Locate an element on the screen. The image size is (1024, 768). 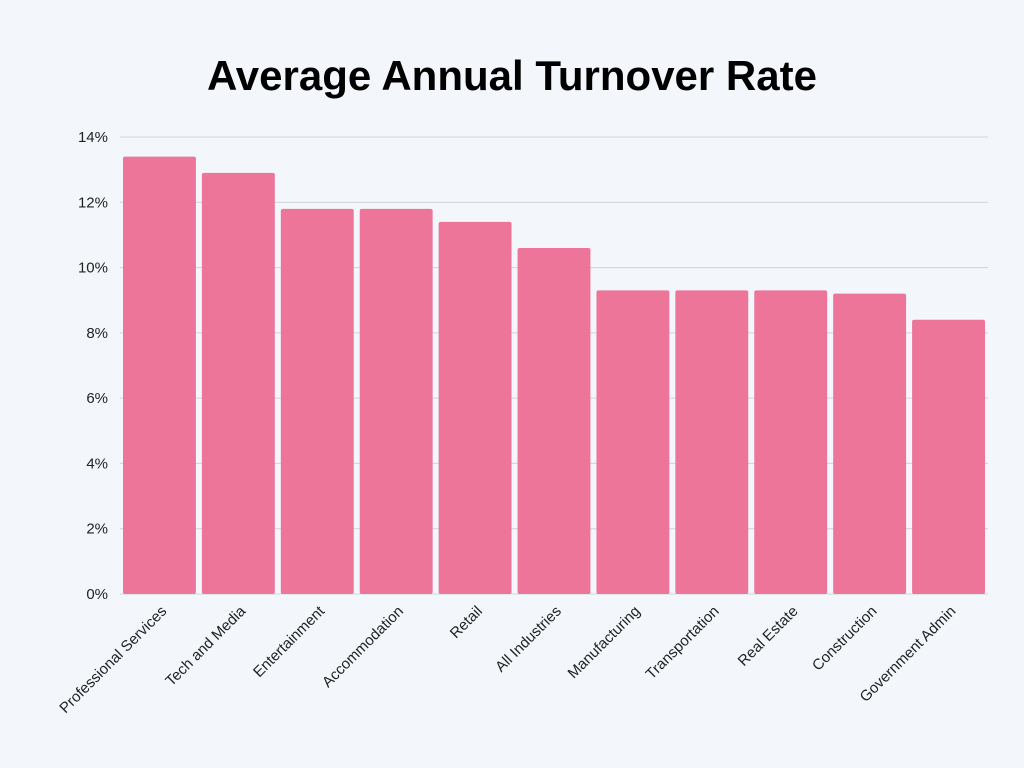
y-tick-label: 14% is located at coordinates (93, 137).